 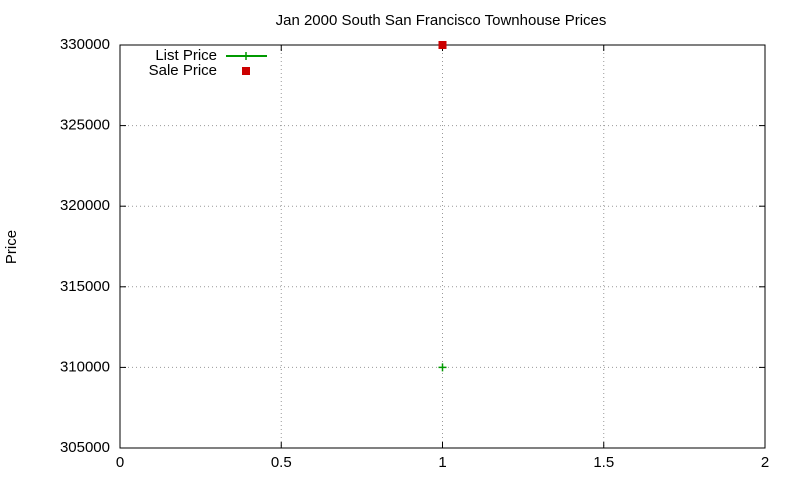 What do you see at coordinates (765, 462) in the screenshot?
I see `x-tick-label: 2` at bounding box center [765, 462].